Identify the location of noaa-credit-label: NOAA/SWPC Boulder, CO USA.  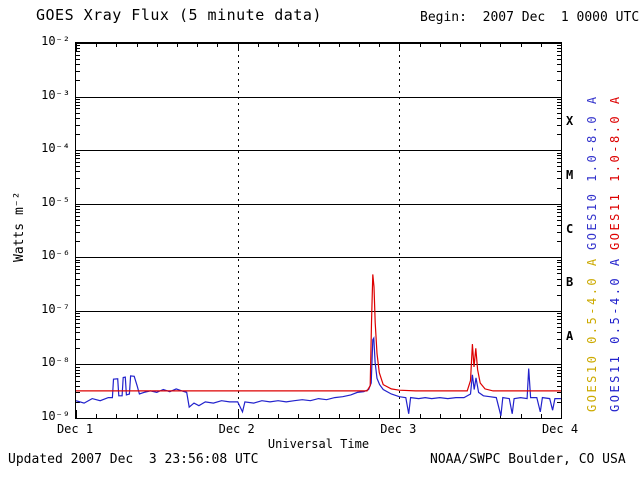
(528, 459).